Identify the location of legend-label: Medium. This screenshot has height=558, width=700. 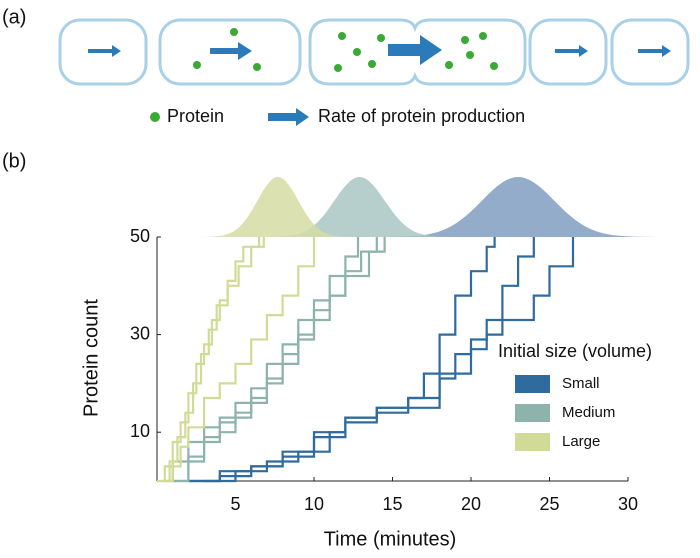
(588, 412).